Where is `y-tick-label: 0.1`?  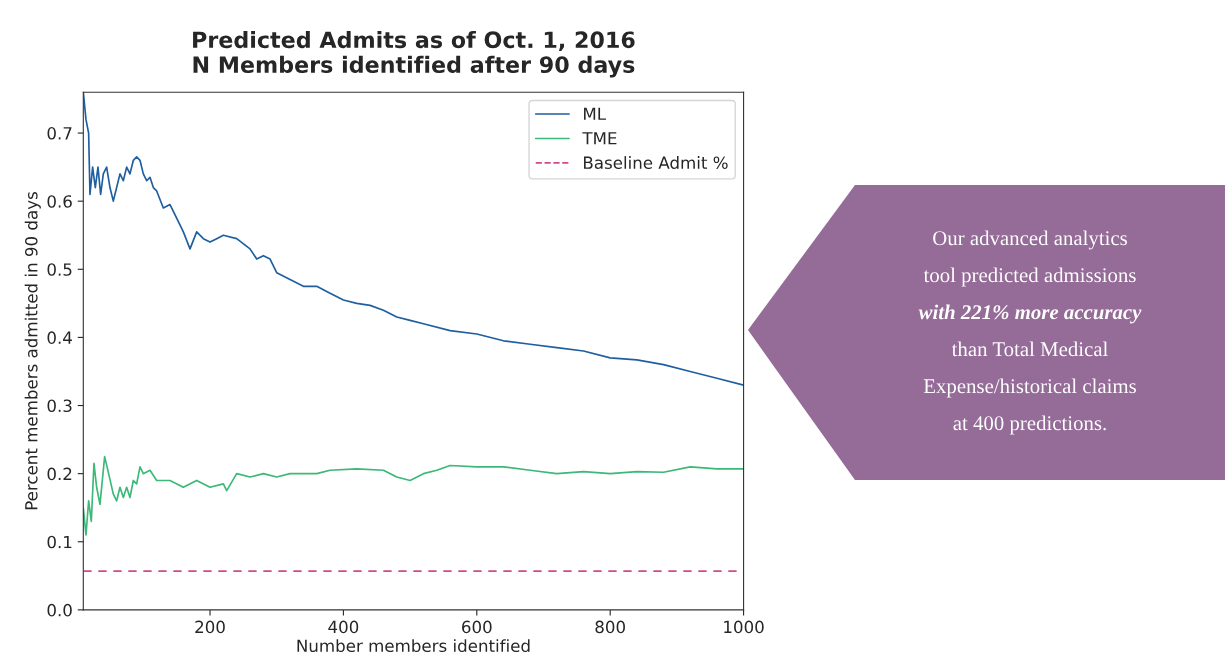 y-tick-label: 0.1 is located at coordinates (59, 542).